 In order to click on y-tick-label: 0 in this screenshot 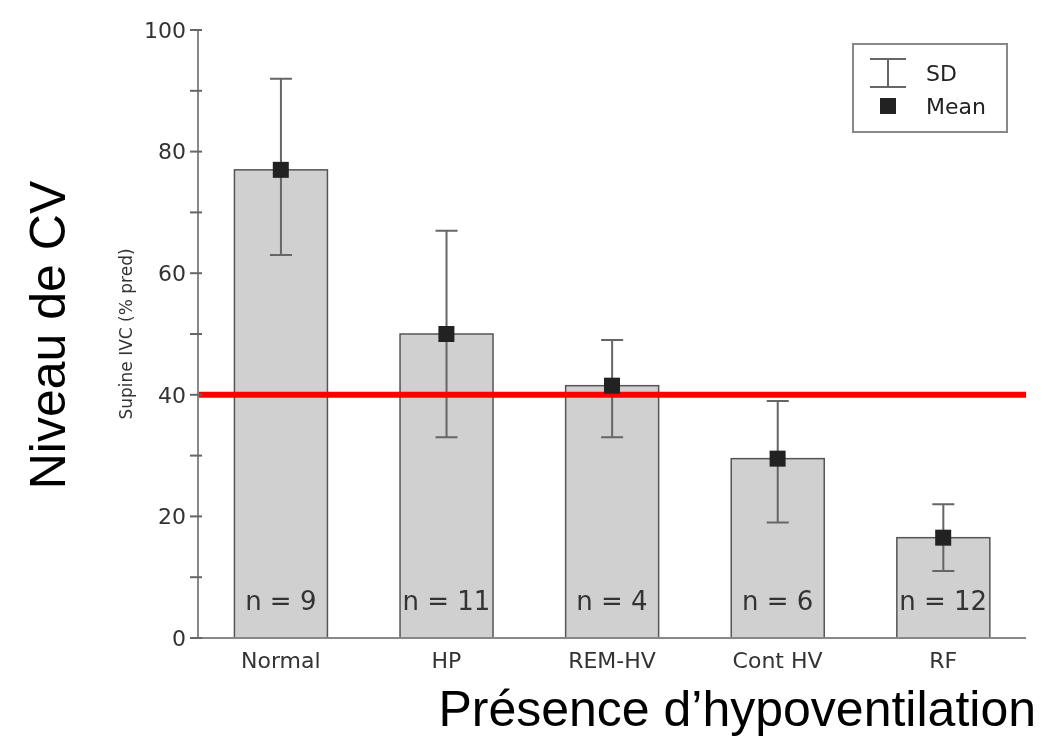, I will do `click(179, 638)`.